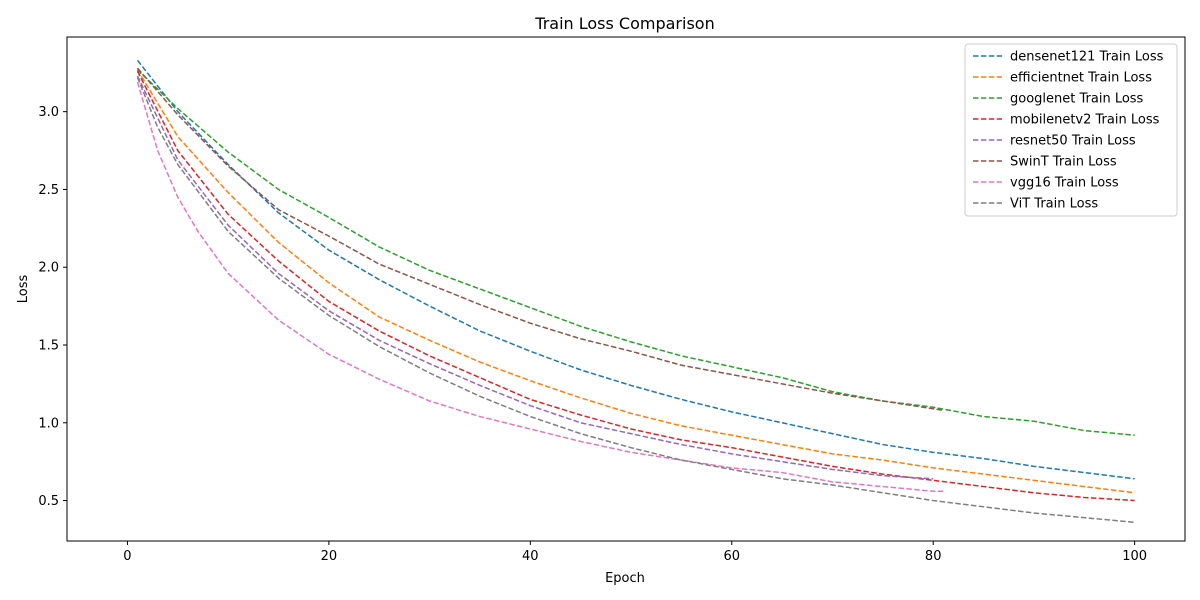 Image resolution: width=1200 pixels, height=600 pixels. I want to click on y-axis: 0.5 1.0 1.5 2.0 2.5 3.0, so click(52, 307).